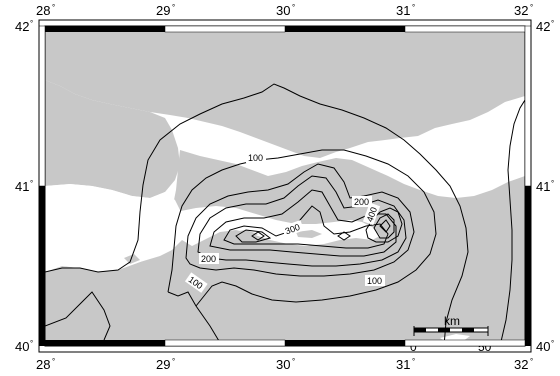 This screenshot has height=376, width=560. What do you see at coordinates (43, 10) in the screenshot?
I see `lon-label-top-28: 28` at bounding box center [43, 10].